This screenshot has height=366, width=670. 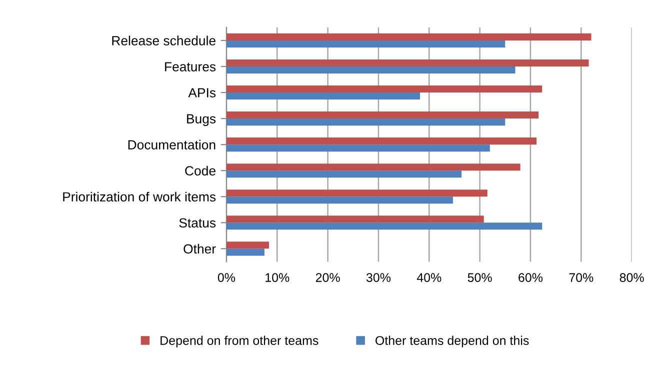 What do you see at coordinates (378, 277) in the screenshot?
I see `x-tick-label: 30%` at bounding box center [378, 277].